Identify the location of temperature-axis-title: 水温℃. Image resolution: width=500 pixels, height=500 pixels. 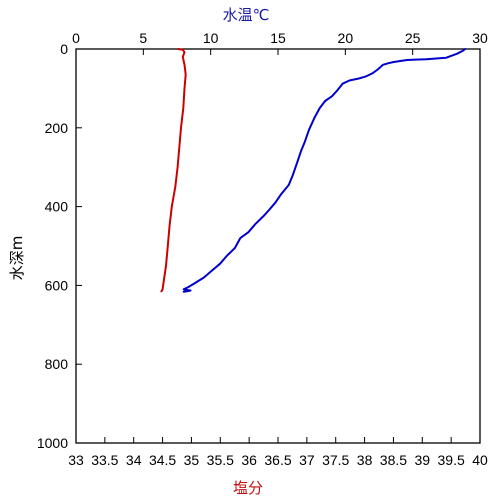
(246, 15).